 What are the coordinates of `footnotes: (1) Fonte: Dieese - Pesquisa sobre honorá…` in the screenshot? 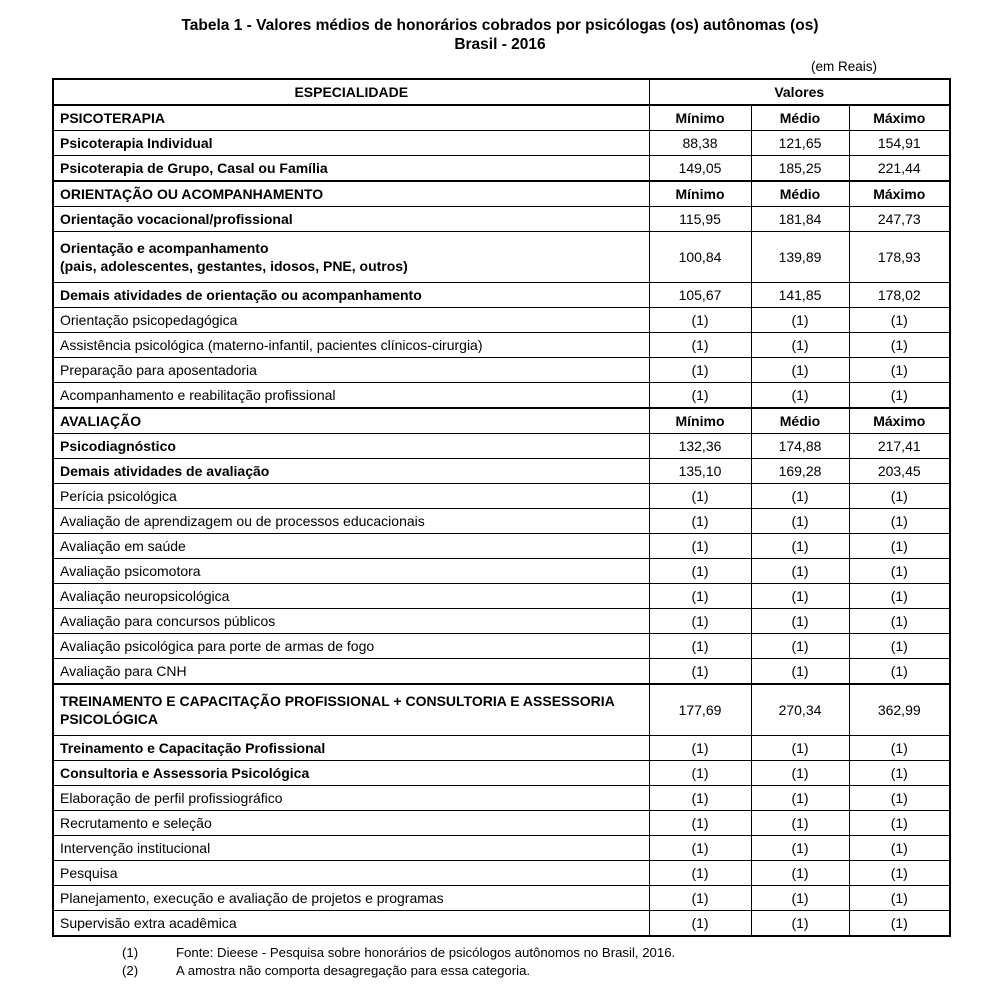 It's located at (398, 961).